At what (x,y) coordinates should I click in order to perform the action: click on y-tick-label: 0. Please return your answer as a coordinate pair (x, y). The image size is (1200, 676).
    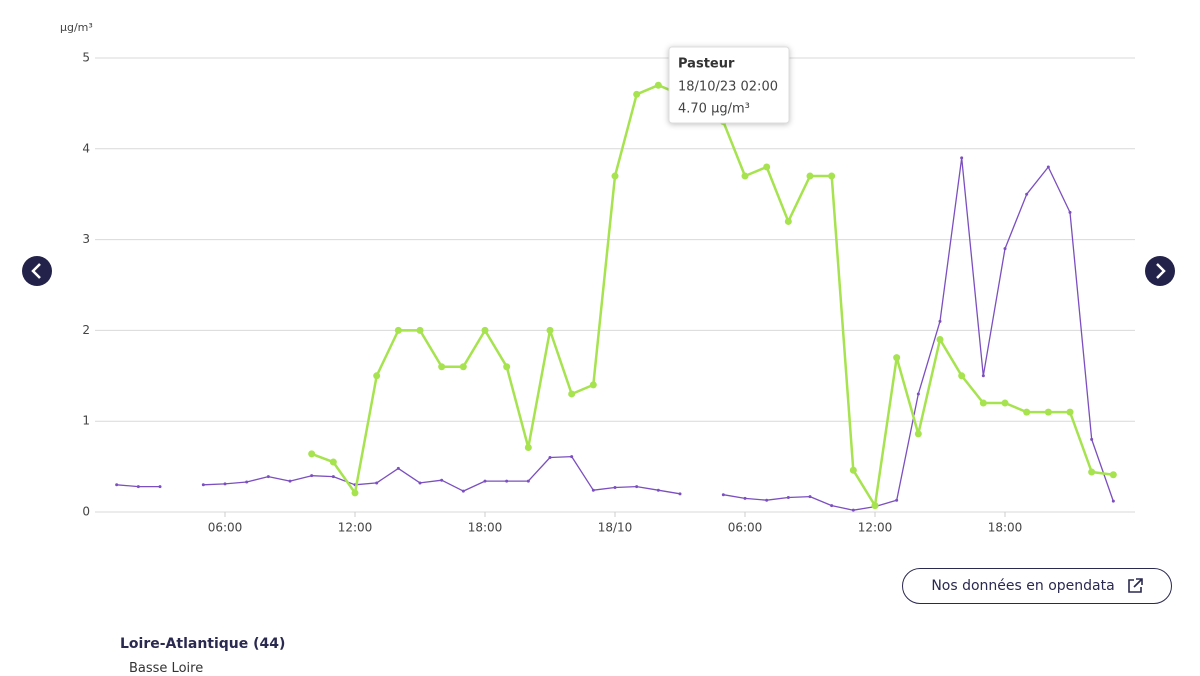
    Looking at the image, I should click on (86, 512).